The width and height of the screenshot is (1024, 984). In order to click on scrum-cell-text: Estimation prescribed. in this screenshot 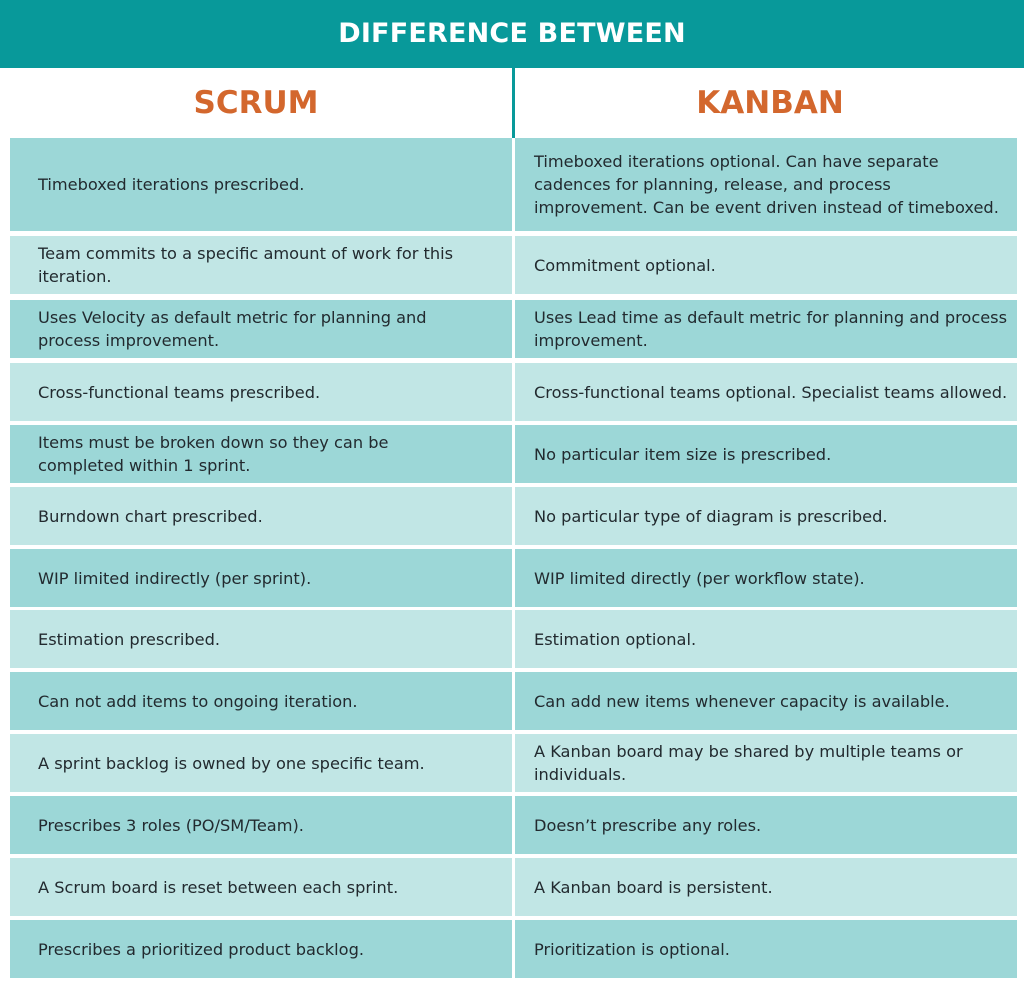, I will do `click(129, 639)`.